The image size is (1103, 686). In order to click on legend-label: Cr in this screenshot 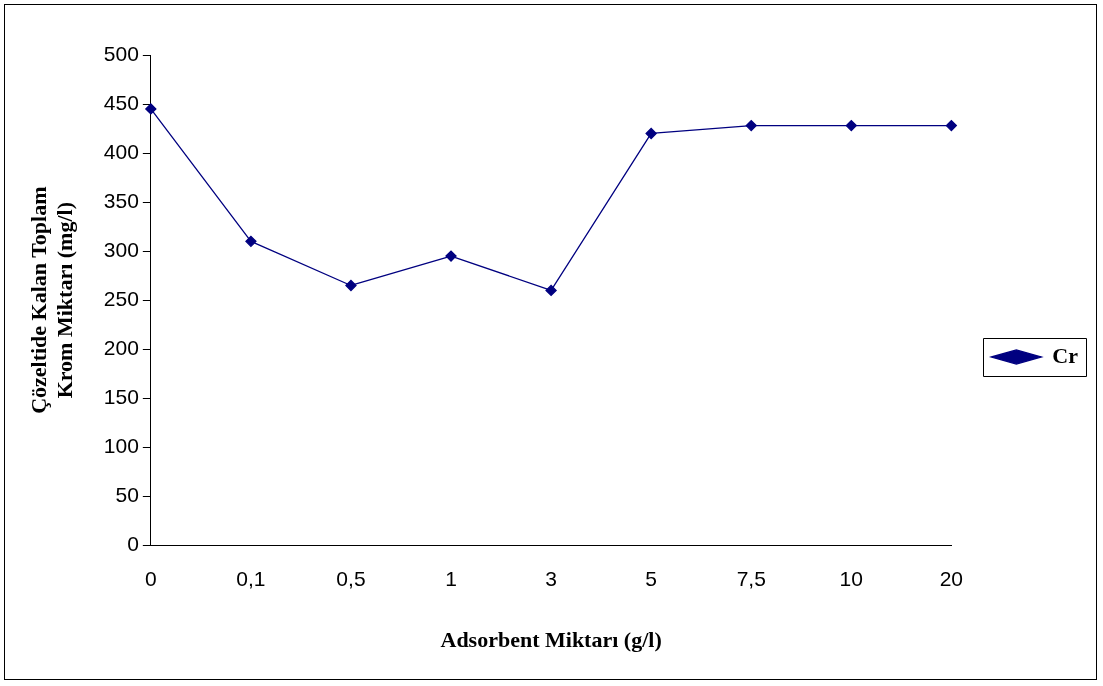, I will do `click(1065, 355)`.